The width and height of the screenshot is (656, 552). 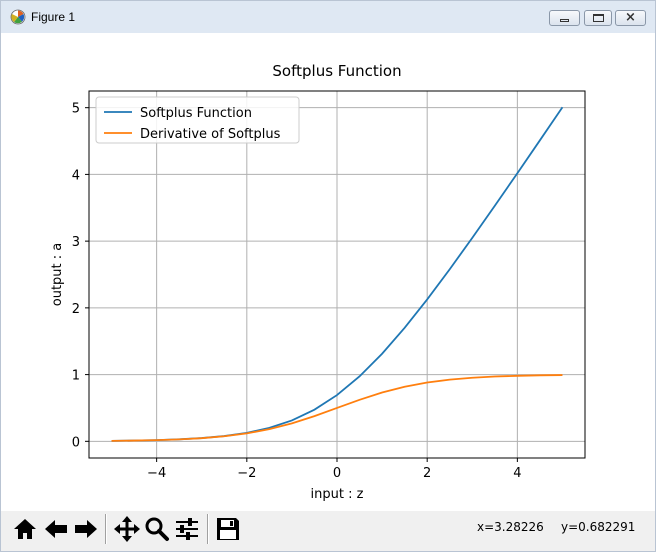 I want to click on x-tick-label: 2, so click(x=427, y=473).